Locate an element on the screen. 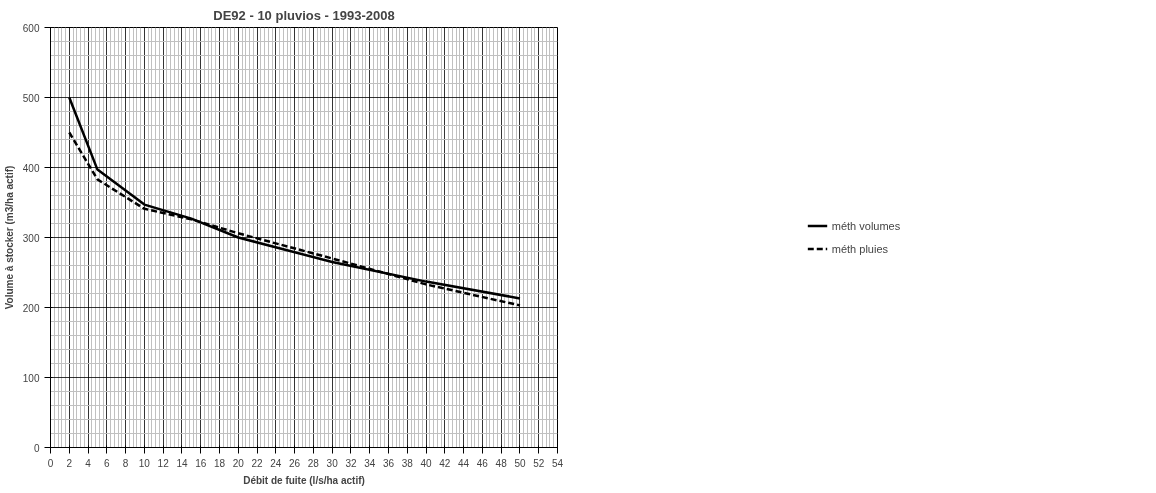  x-tick-label: 22 is located at coordinates (257, 463).